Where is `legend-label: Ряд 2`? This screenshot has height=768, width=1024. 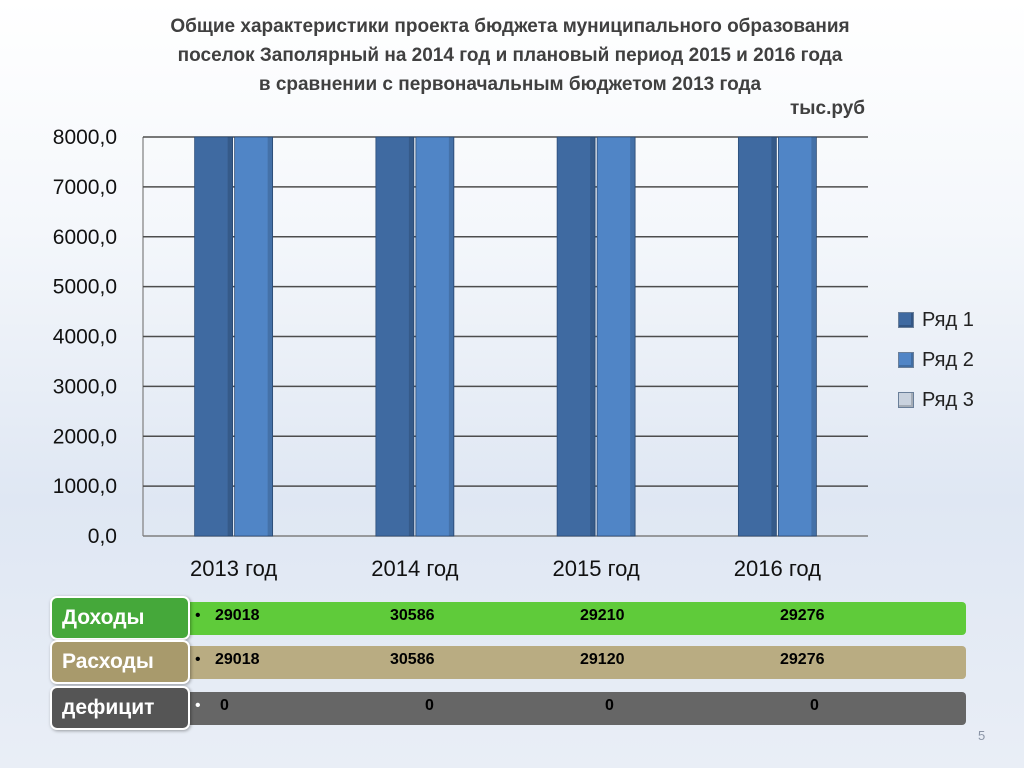 legend-label: Ряд 2 is located at coordinates (948, 359).